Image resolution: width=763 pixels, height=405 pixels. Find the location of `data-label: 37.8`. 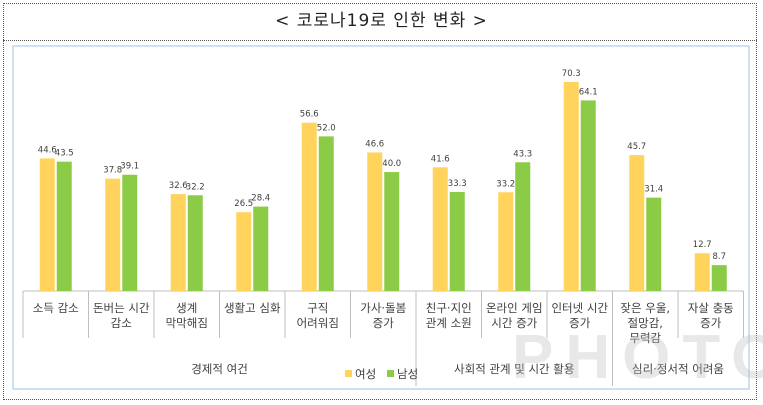

data-label: 37.8 is located at coordinates (112, 171).